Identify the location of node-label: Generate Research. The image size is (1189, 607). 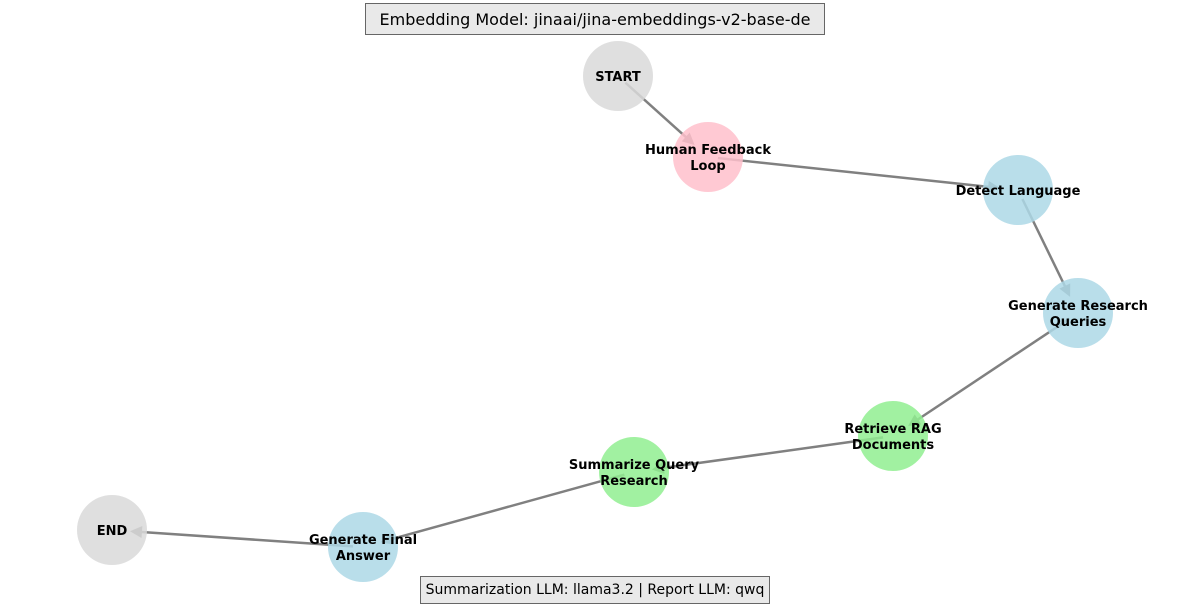
(1078, 306).